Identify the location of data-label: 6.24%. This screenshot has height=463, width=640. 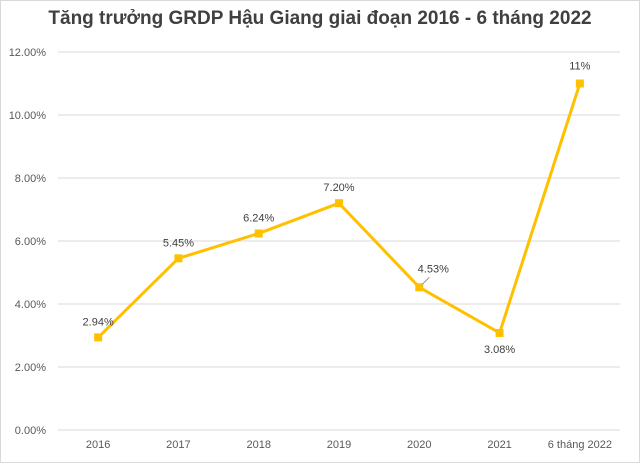
(258, 218).